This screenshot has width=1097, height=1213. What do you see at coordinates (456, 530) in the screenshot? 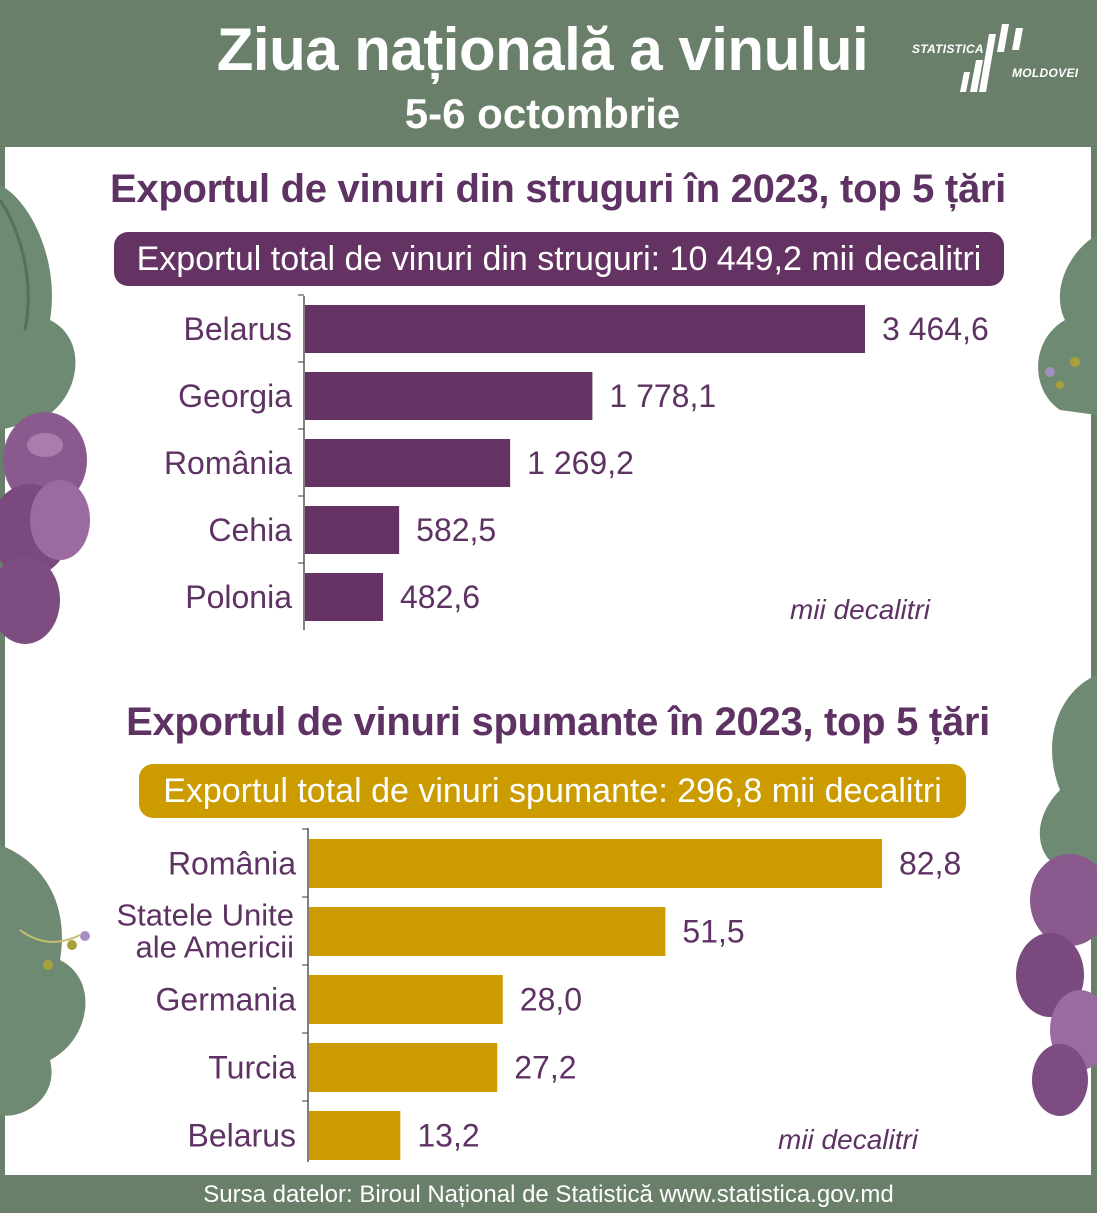
I see `chart1-value-label-3: 582,5` at bounding box center [456, 530].